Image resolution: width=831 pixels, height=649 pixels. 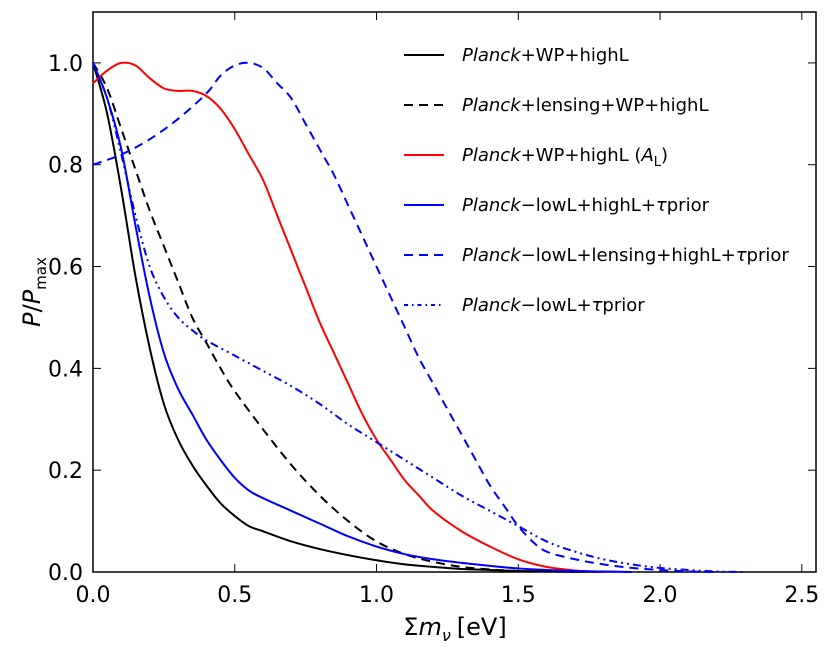 I want to click on legend-entry: Planck−lowL+τprior, so click(x=553, y=305).